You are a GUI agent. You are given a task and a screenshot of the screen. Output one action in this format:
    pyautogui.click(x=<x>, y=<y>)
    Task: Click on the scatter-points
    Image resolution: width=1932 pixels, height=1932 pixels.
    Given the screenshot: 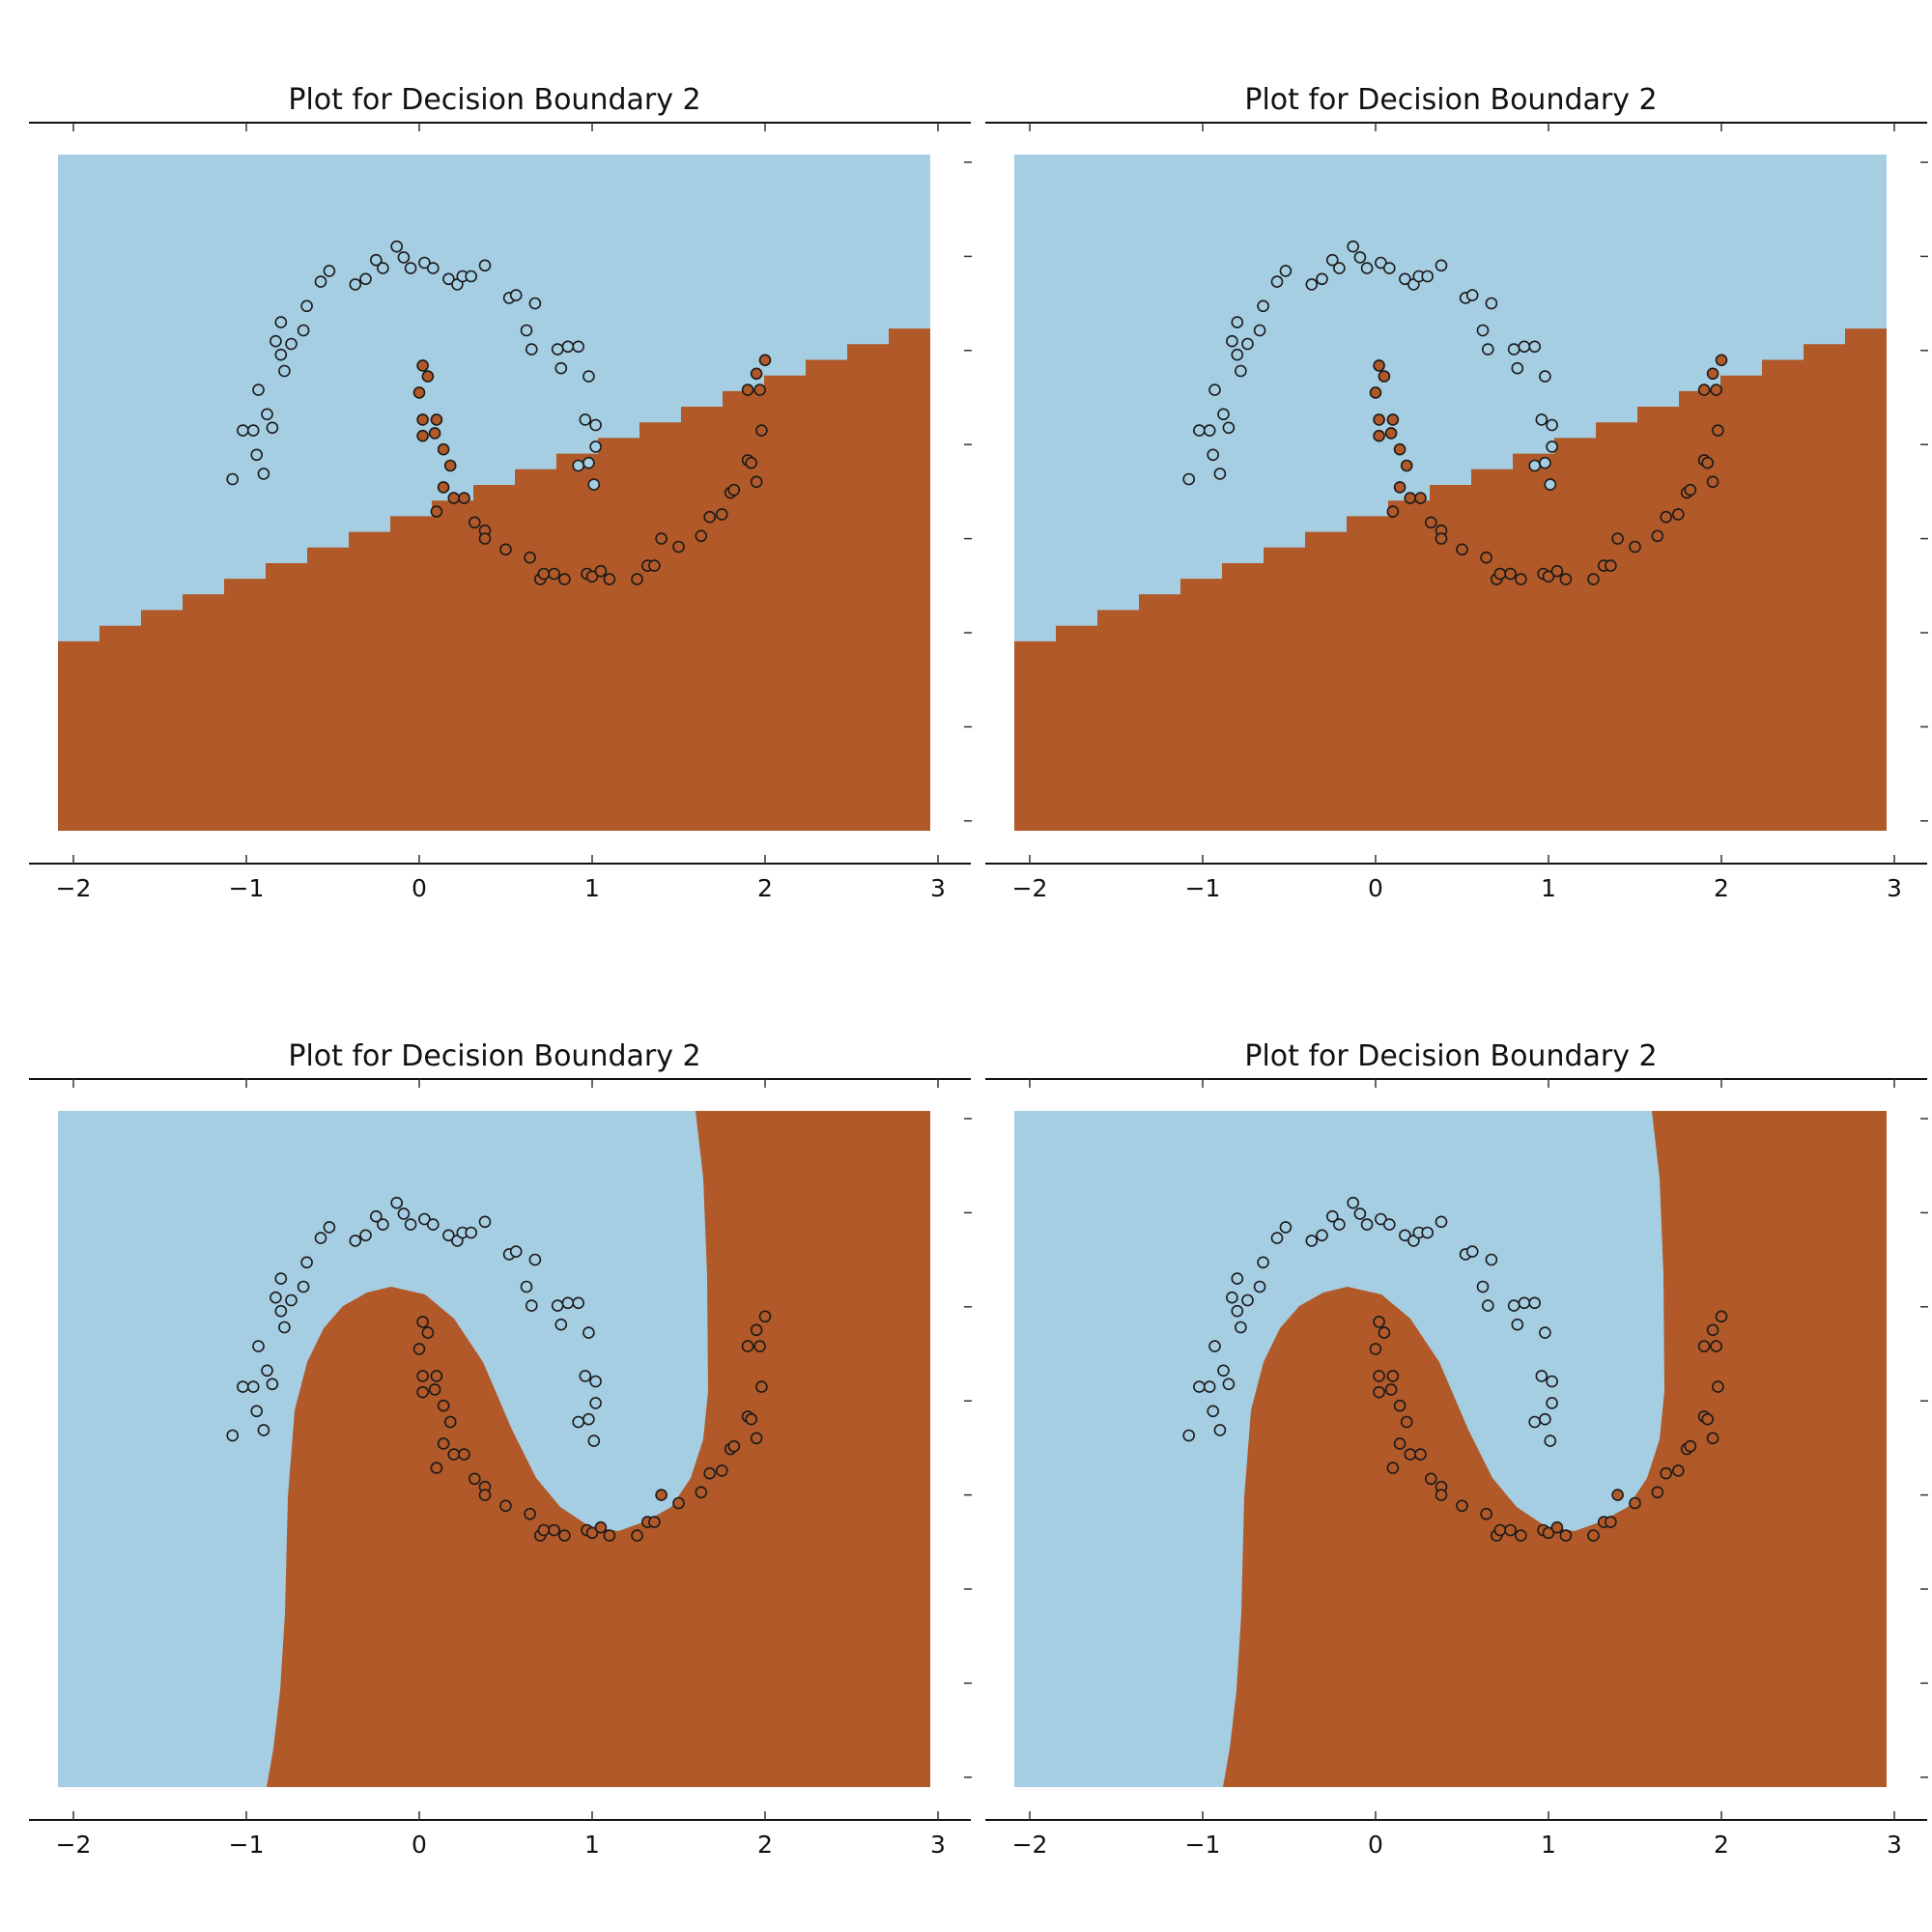 What is the action you would take?
    pyautogui.click(x=499, y=1369)
    